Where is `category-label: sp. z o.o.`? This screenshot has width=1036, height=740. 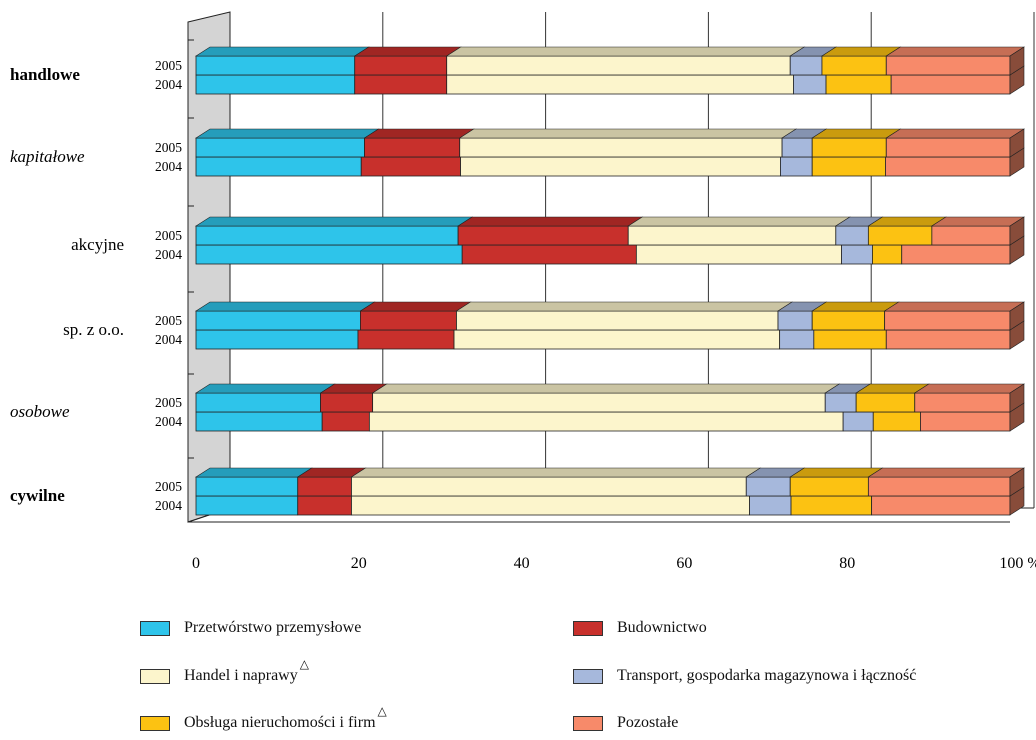 category-label: sp. z o.o. is located at coordinates (93, 329).